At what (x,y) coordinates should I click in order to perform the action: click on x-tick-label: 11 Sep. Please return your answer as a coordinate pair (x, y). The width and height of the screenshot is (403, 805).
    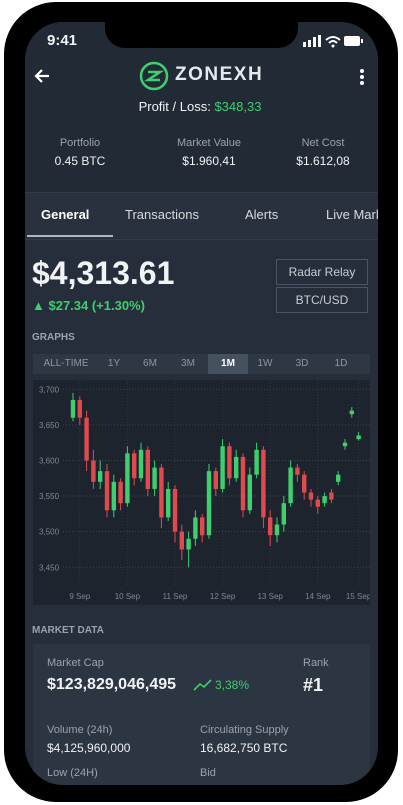
    Looking at the image, I should click on (175, 596).